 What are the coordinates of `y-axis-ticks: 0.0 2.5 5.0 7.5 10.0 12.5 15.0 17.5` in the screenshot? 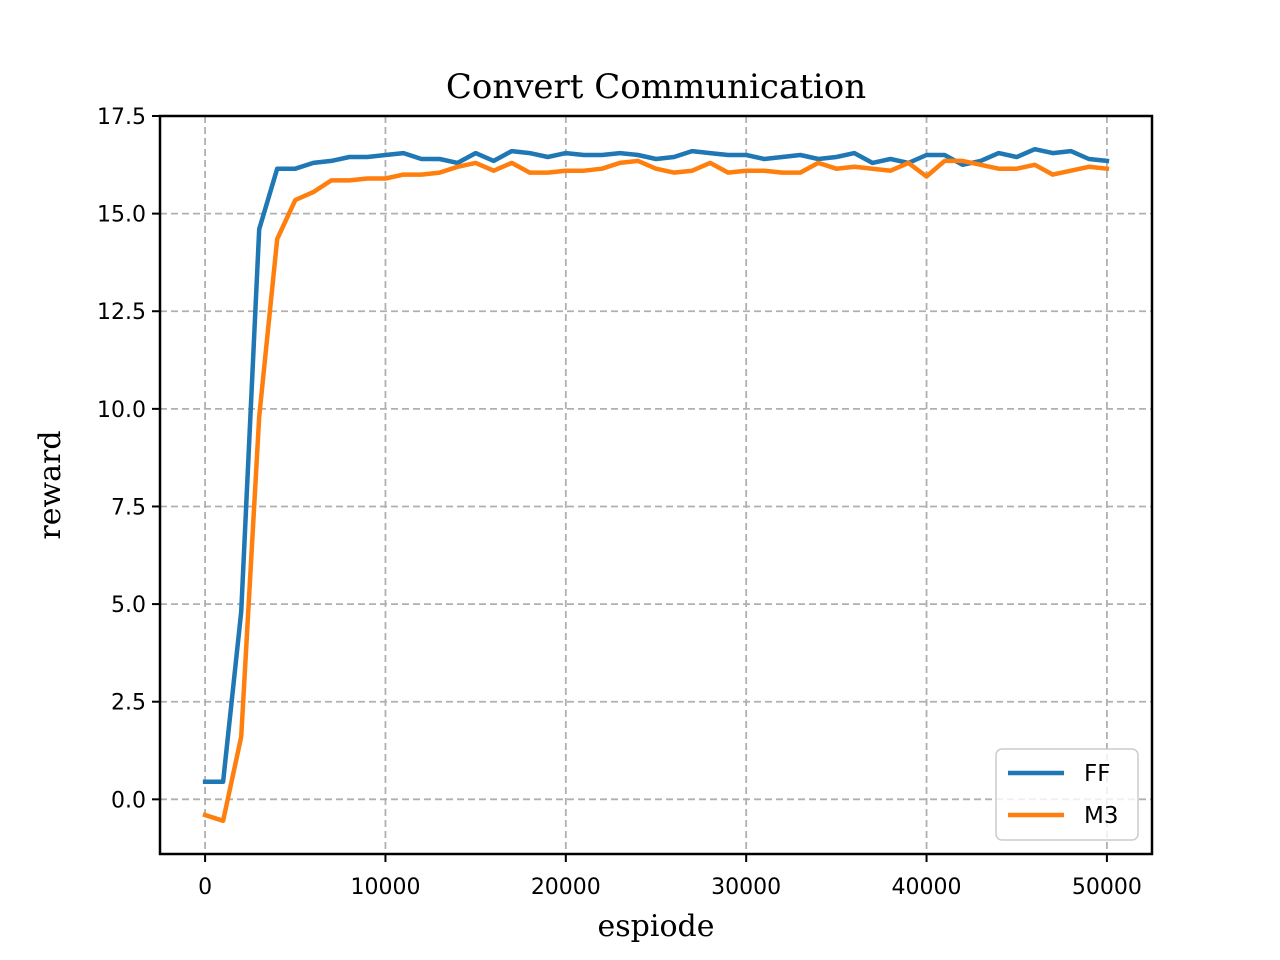 It's located at (128, 459).